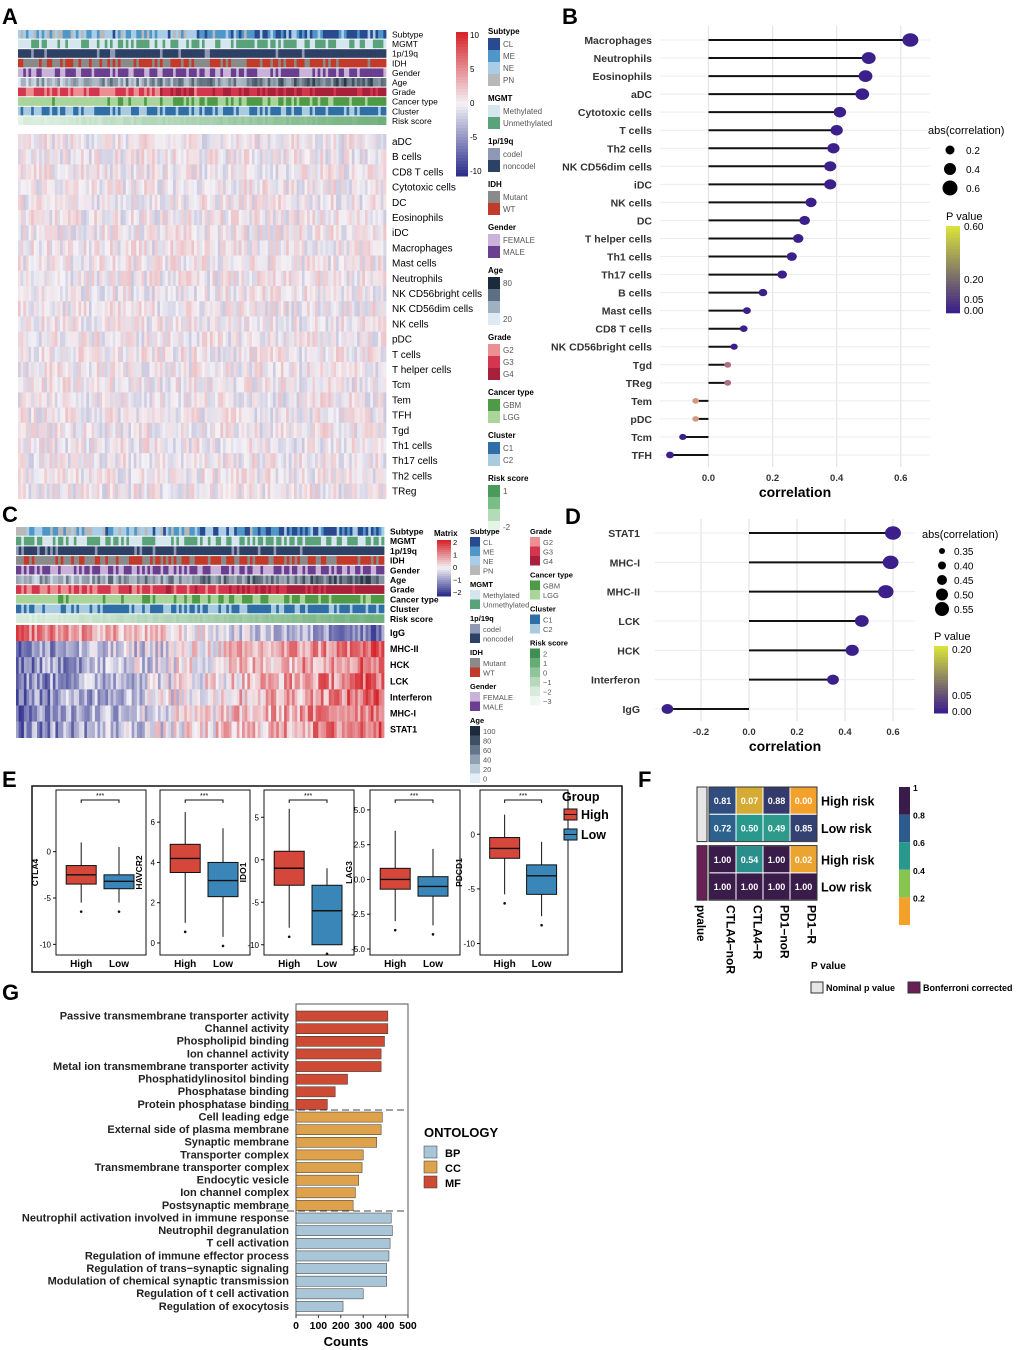 The height and width of the screenshot is (1350, 1020). What do you see at coordinates (519, 240) in the screenshot?
I see `legend-item: FEMALE` at bounding box center [519, 240].